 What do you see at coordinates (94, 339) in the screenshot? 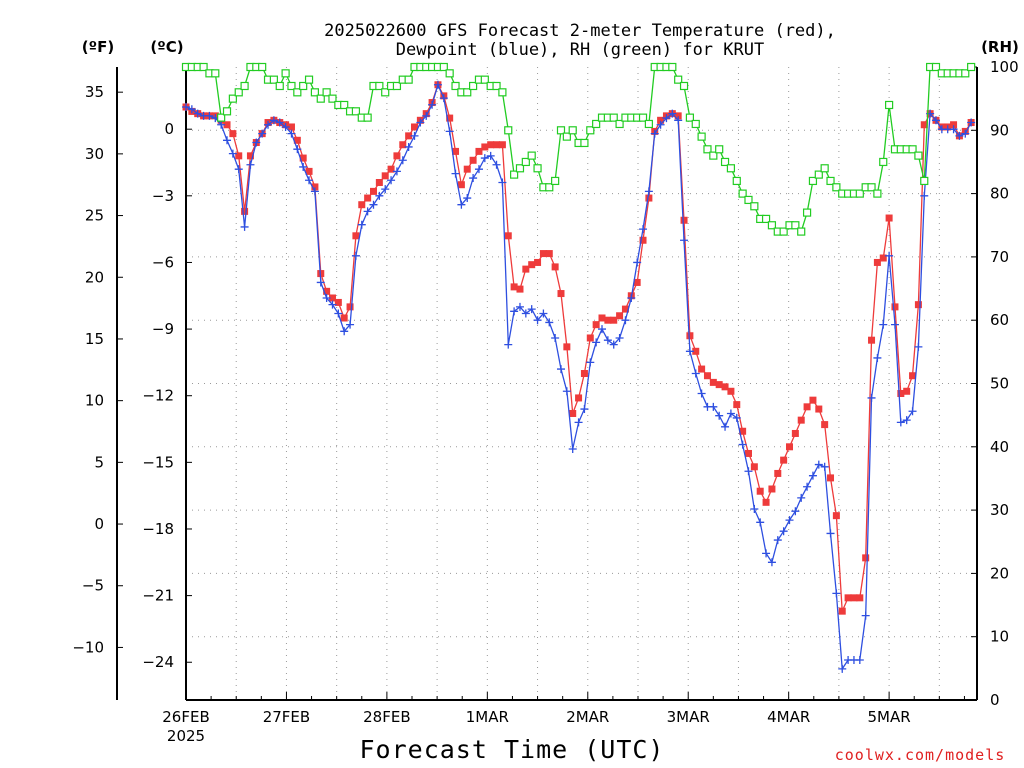
I see `fahrenheit-tick-label: 15` at bounding box center [94, 339].